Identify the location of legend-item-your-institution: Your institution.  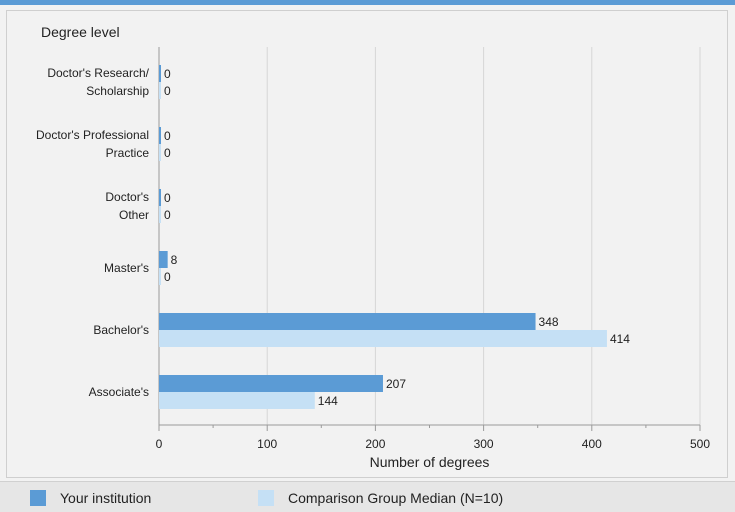
(90, 498).